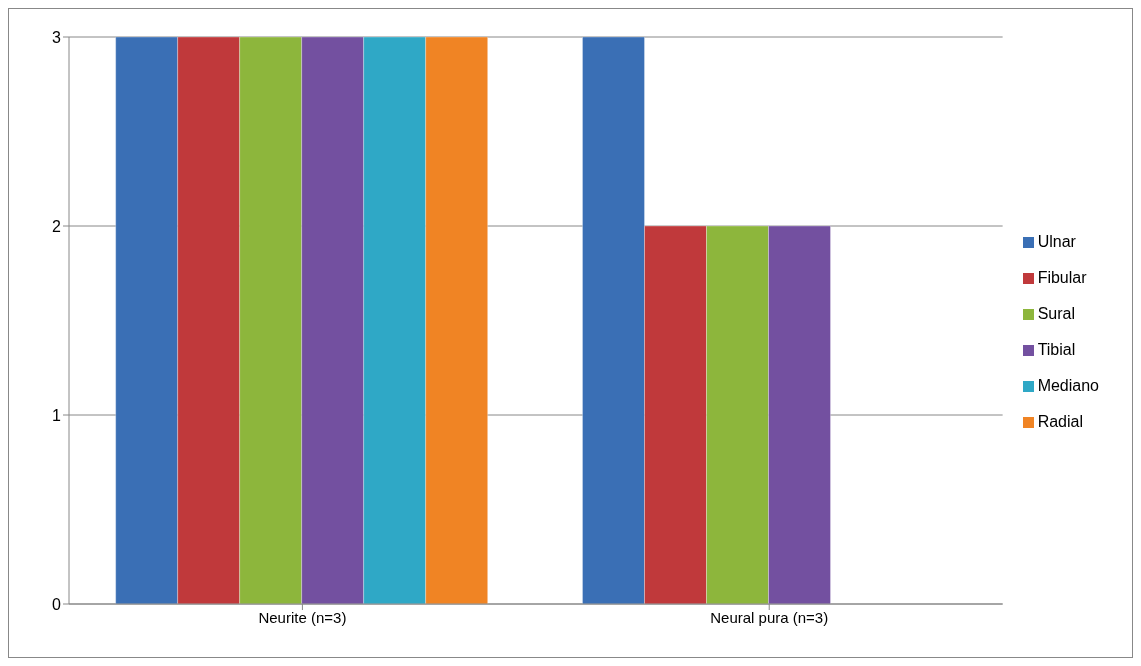  I want to click on x-tick-label: Neurite (n=3), so click(302, 617).